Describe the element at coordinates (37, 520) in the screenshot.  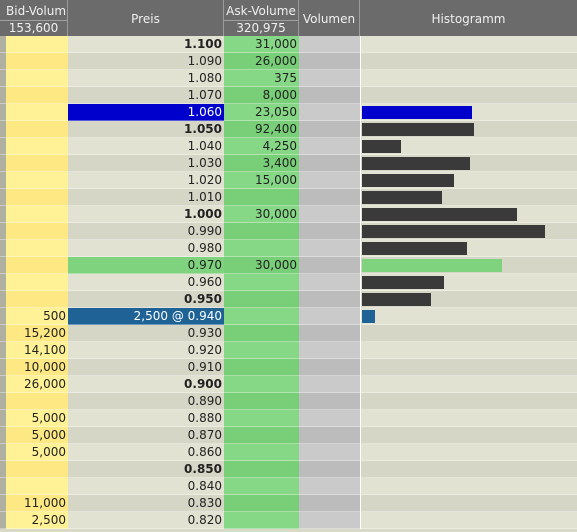
I see `bid-volume-cell: 2,500` at that location.